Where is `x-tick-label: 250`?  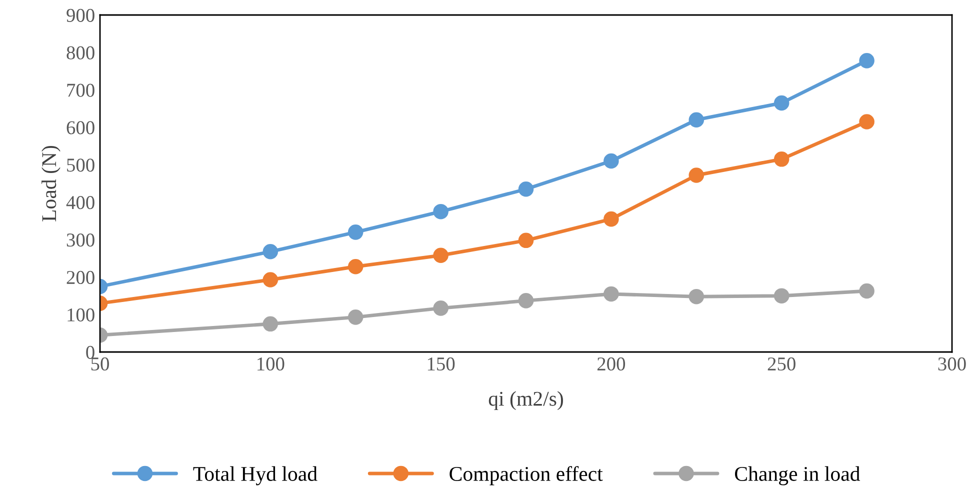
x-tick-label: 250 is located at coordinates (782, 364).